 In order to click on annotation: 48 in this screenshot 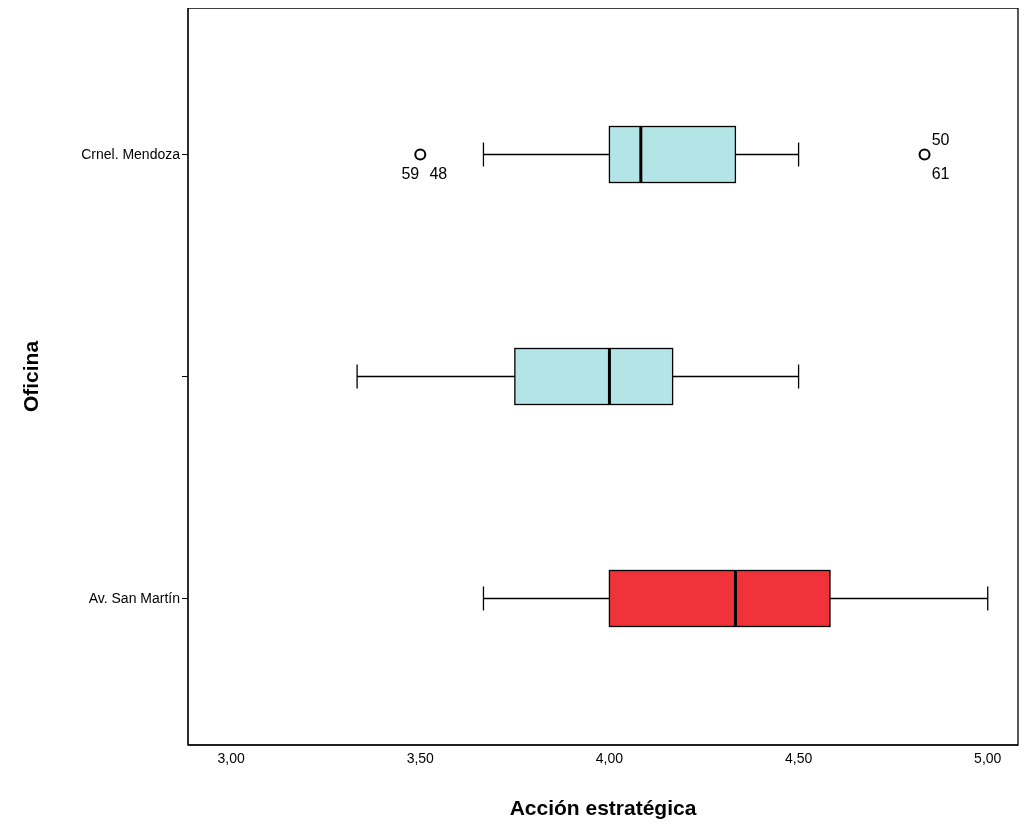, I will do `click(438, 173)`.